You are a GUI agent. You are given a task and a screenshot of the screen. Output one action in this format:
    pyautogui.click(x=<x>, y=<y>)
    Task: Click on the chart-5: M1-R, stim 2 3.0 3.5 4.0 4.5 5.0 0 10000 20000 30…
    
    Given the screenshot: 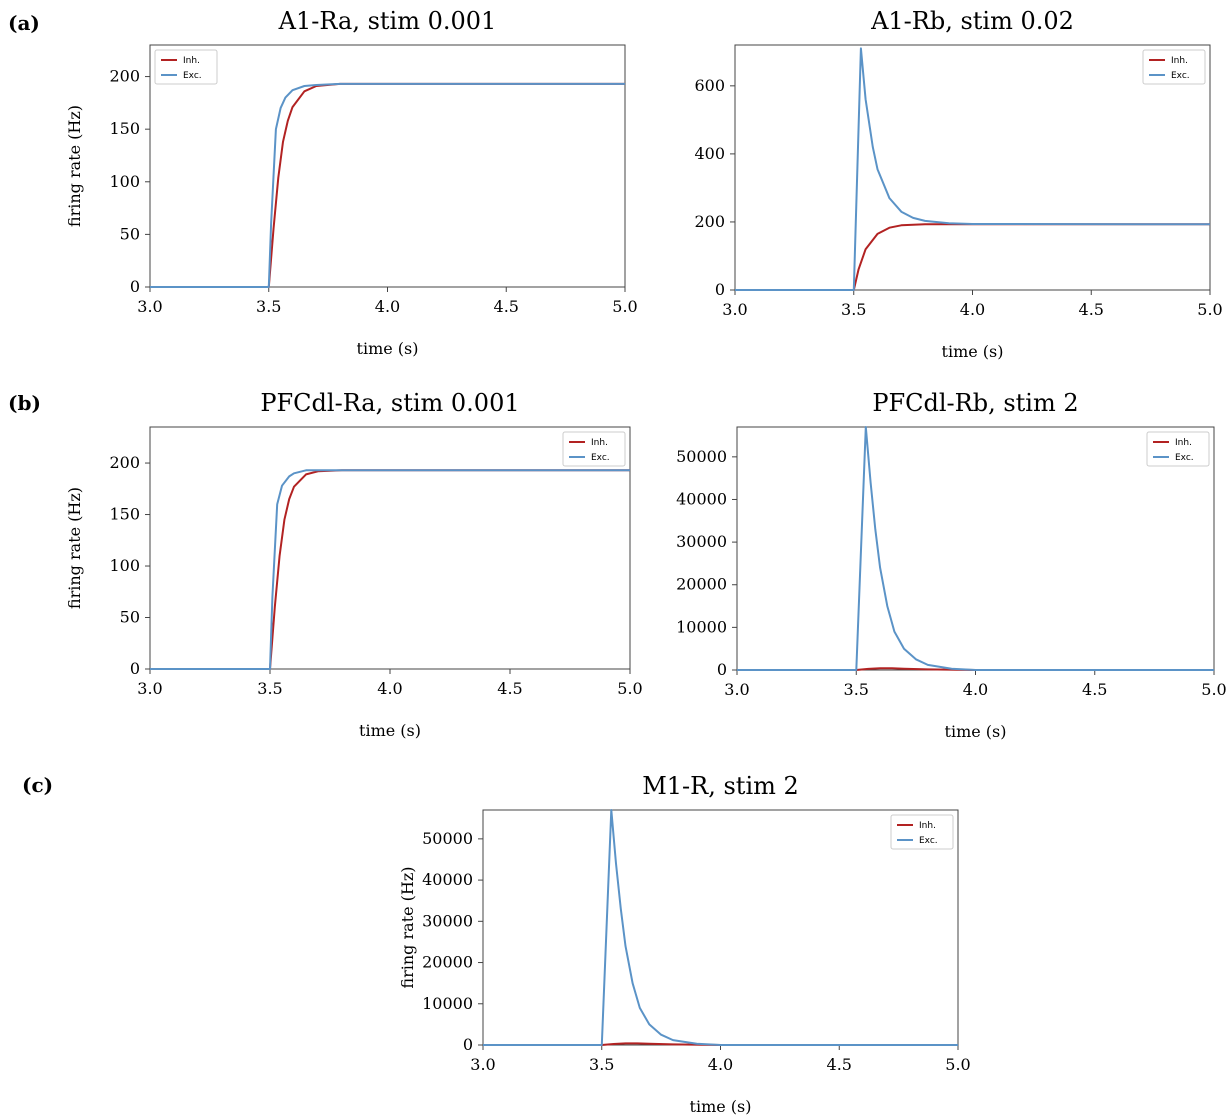 What is the action you would take?
    pyautogui.click(x=684, y=944)
    